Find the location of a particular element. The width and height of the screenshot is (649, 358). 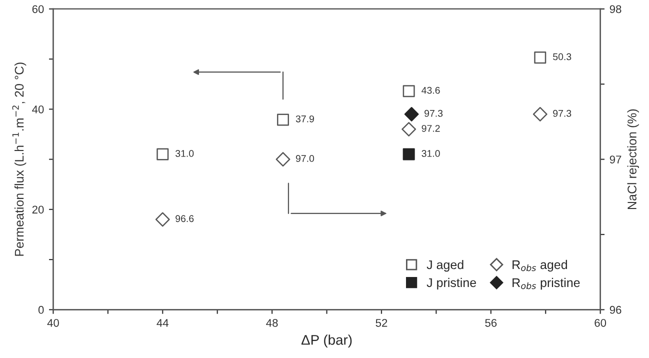

data-label: 37.9 is located at coordinates (305, 118).